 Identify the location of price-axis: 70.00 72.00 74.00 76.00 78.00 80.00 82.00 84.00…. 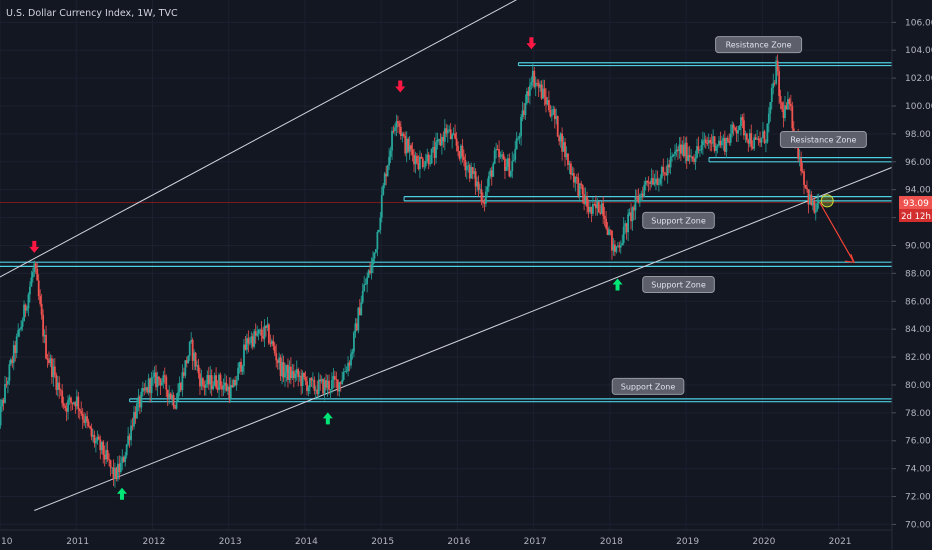
(912, 274).